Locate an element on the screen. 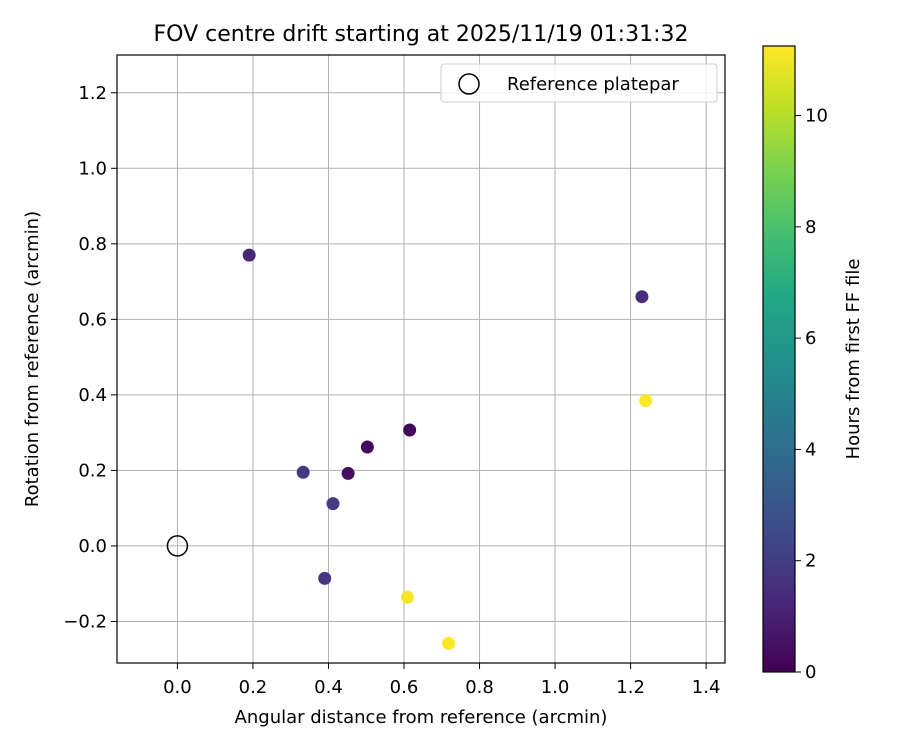 The height and width of the screenshot is (750, 900). colorbar: 0 2 4 6 8 10 Hours from first FF file is located at coordinates (813, 364).